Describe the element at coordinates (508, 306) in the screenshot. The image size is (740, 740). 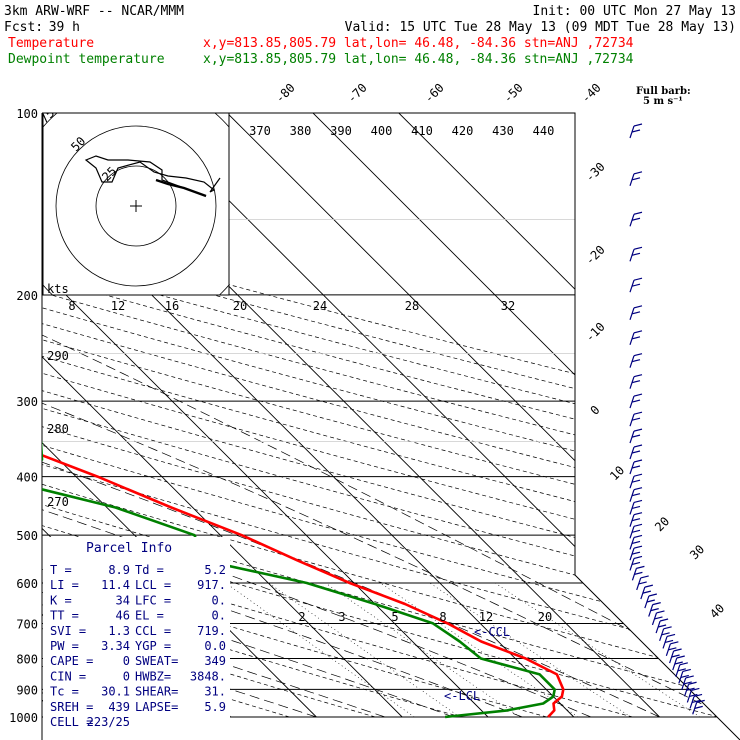
I see `mixing-ratio-label: 32` at that location.